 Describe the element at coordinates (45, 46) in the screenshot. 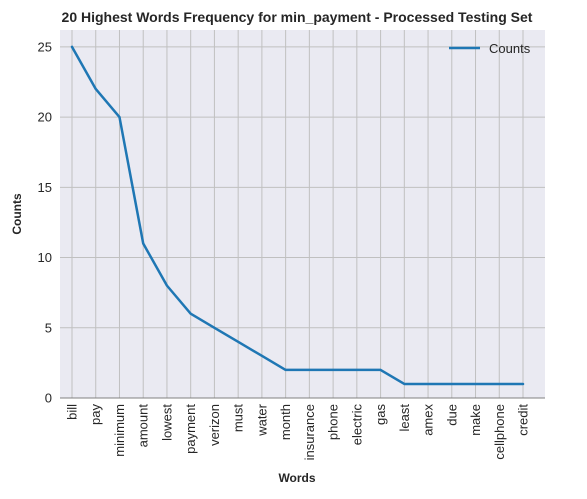

I see `y-tick-label: 25` at that location.